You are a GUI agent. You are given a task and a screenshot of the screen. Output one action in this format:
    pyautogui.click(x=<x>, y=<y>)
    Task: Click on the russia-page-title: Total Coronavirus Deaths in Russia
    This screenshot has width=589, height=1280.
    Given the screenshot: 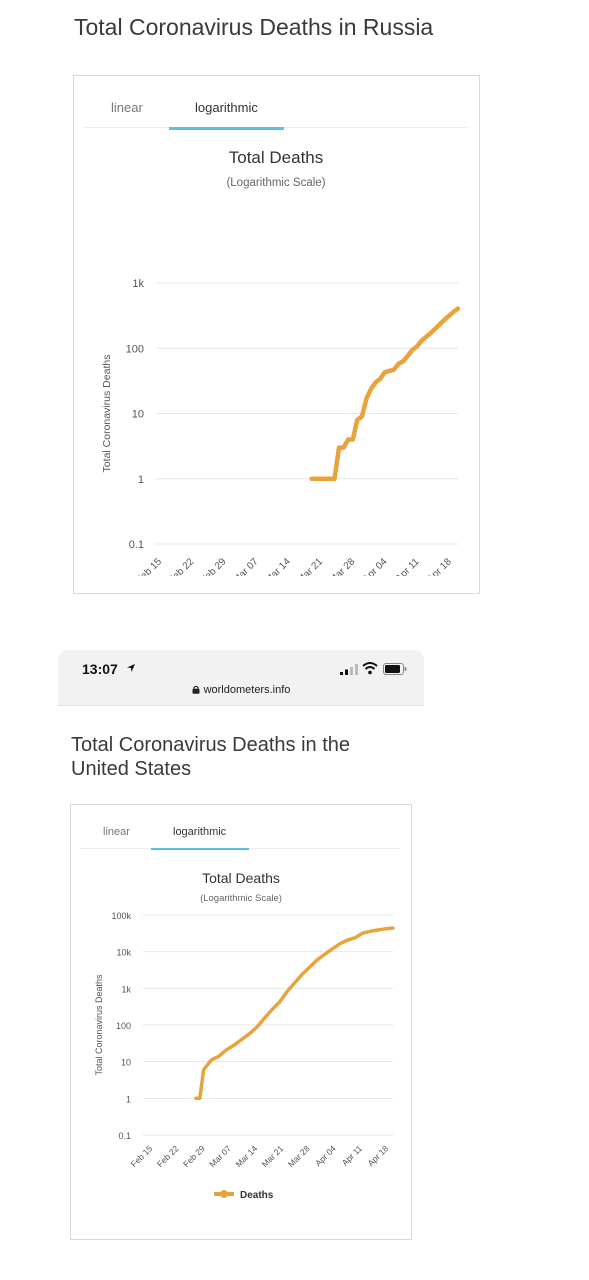 What is the action you would take?
    pyautogui.click(x=254, y=27)
    